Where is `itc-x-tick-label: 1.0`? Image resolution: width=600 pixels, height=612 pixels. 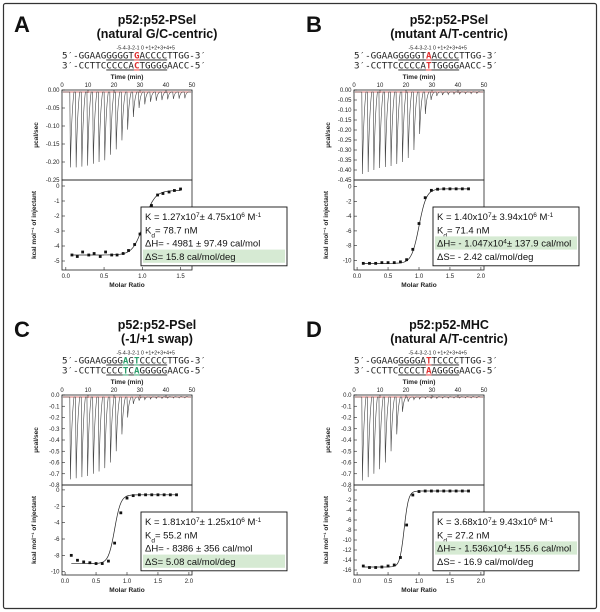
itc-x-tick-label: 1.0 is located at coordinates (142, 277).